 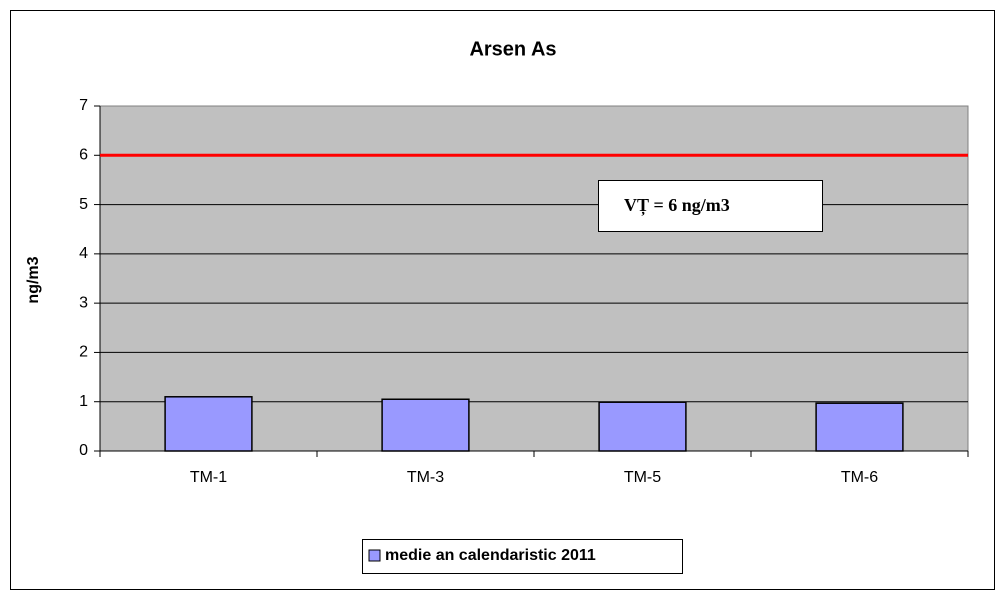 I want to click on x-tick-label: TM-5, so click(x=642, y=477).